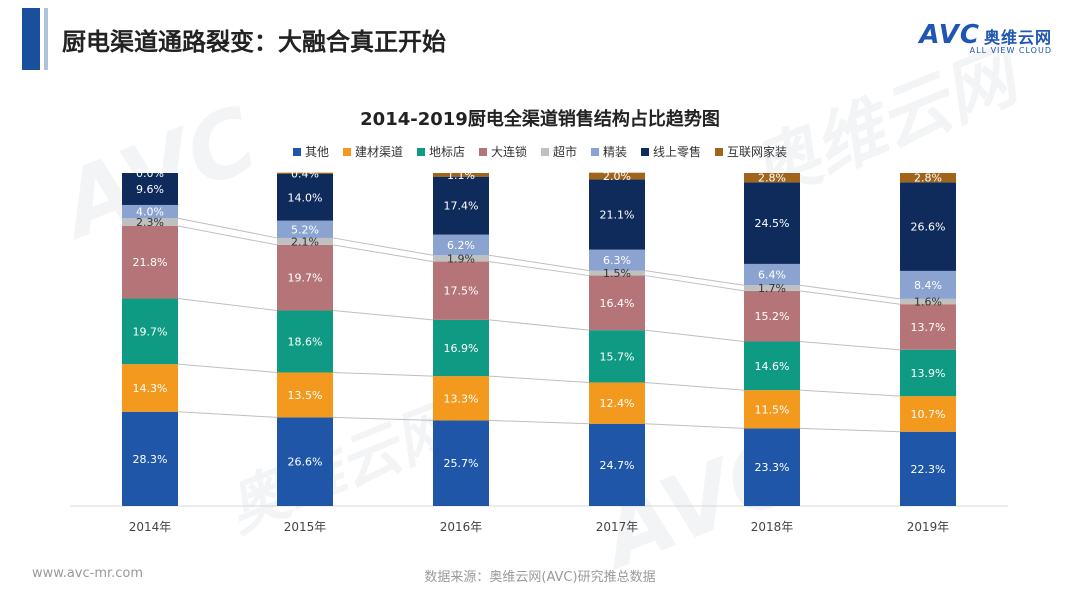 The height and width of the screenshot is (608, 1080). Describe the element at coordinates (316, 152) in the screenshot. I see `legend-label: 其他` at that location.